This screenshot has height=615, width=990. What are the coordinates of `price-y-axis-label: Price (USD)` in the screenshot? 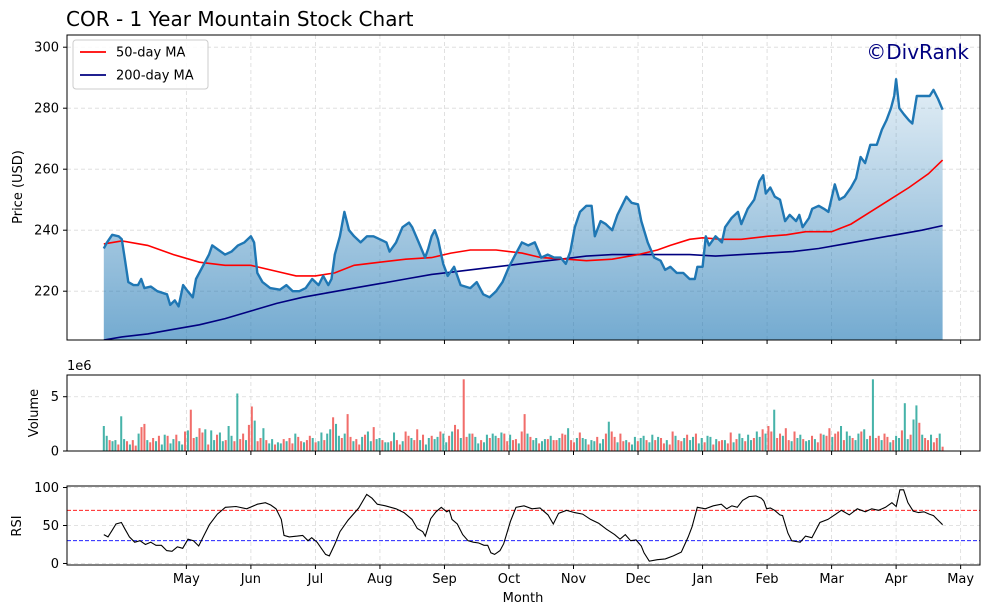 It's located at (18, 187).